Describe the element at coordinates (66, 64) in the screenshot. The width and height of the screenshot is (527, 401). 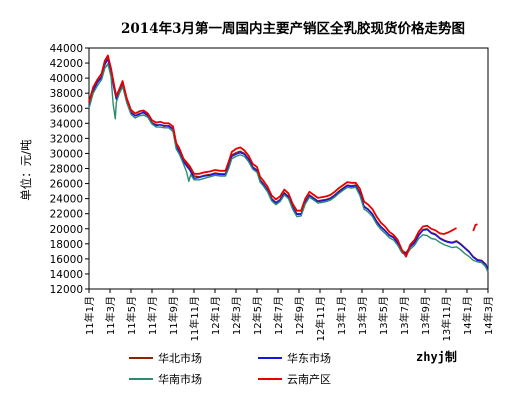
I see `y-tick-label: 42000` at that location.